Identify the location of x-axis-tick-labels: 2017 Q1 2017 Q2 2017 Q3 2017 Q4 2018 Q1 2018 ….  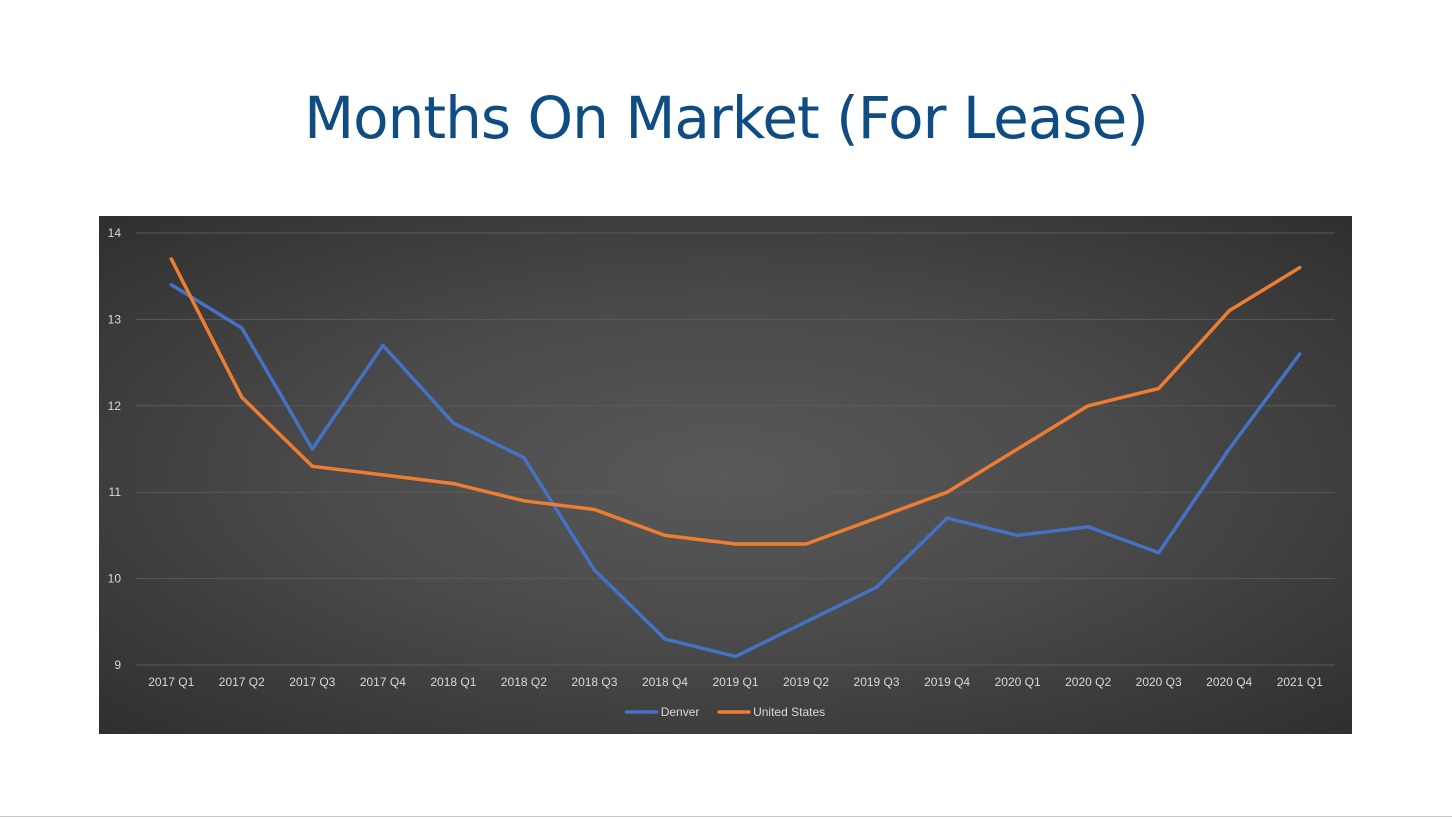
(735, 682).